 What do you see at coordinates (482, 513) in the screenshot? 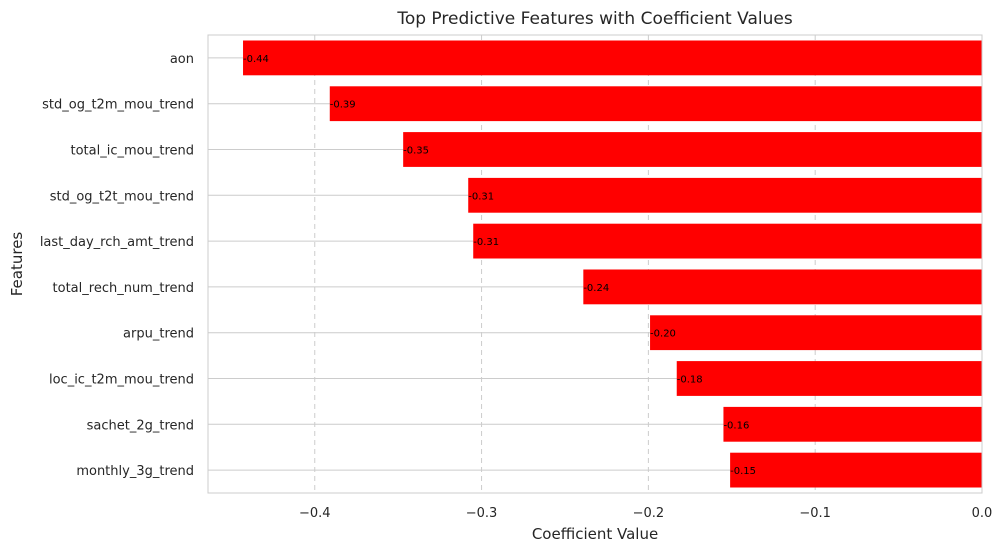
I see `x-tick-label: −0.3` at bounding box center [482, 513].